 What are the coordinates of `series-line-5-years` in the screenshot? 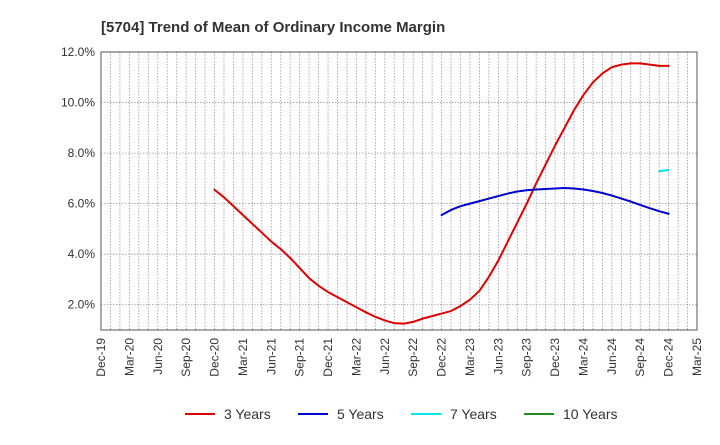 It's located at (555, 201).